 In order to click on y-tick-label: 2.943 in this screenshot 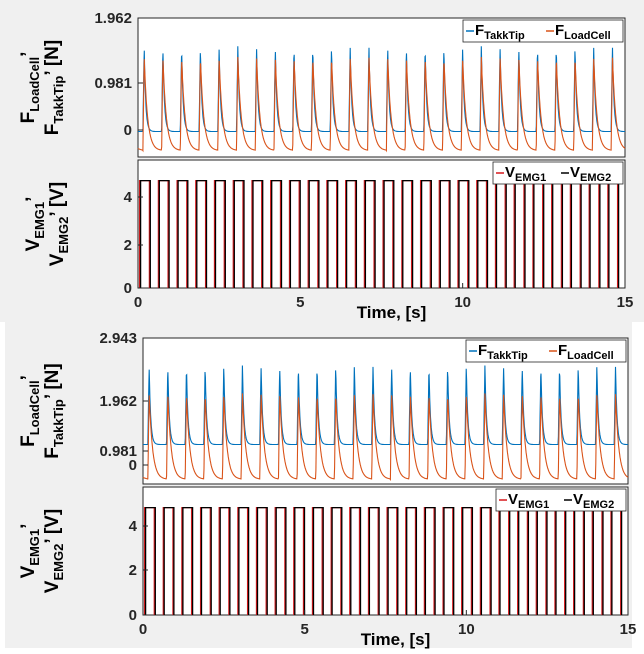, I will do `click(118, 338)`.